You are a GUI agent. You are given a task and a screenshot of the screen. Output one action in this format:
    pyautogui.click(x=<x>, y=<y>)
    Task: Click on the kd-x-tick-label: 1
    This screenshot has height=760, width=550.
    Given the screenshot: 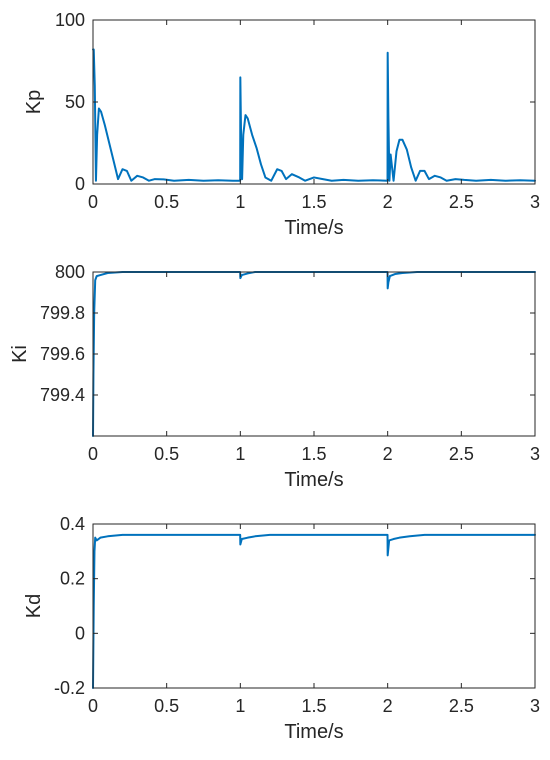 What is the action you would take?
    pyautogui.click(x=240, y=706)
    